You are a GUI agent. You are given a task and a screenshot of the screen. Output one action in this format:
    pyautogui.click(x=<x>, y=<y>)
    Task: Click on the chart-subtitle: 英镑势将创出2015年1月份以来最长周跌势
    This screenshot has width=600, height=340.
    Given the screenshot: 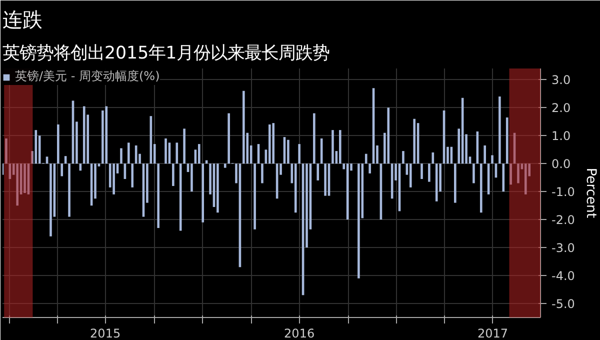 What is the action you would take?
    pyautogui.click(x=166, y=54)
    